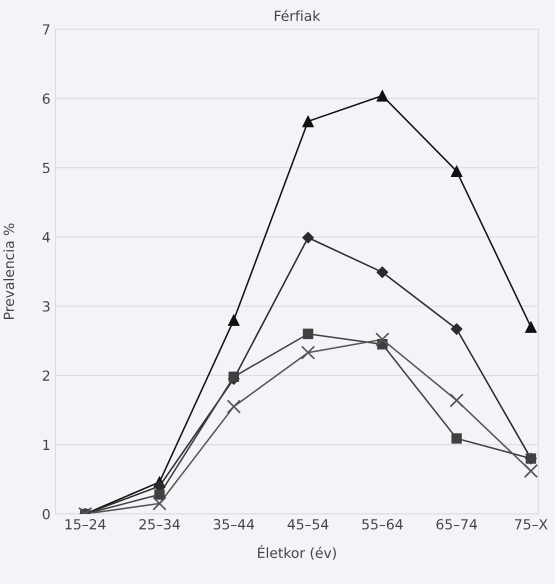 This screenshot has height=584, width=555. Describe the element at coordinates (46, 306) in the screenshot. I see `y-tick-label: 3` at that location.